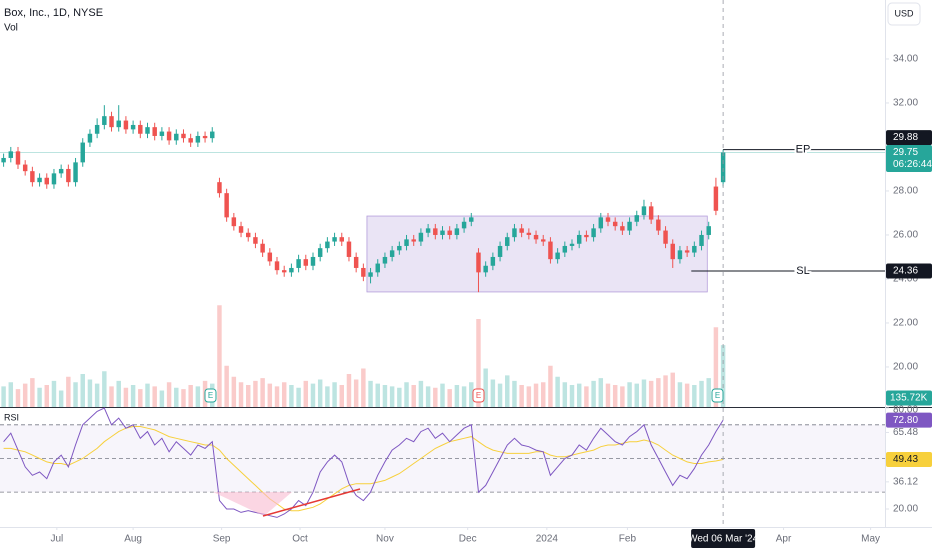 The image size is (932, 550). What do you see at coordinates (311, 502) in the screenshot?
I see `divergence-line` at bounding box center [311, 502].